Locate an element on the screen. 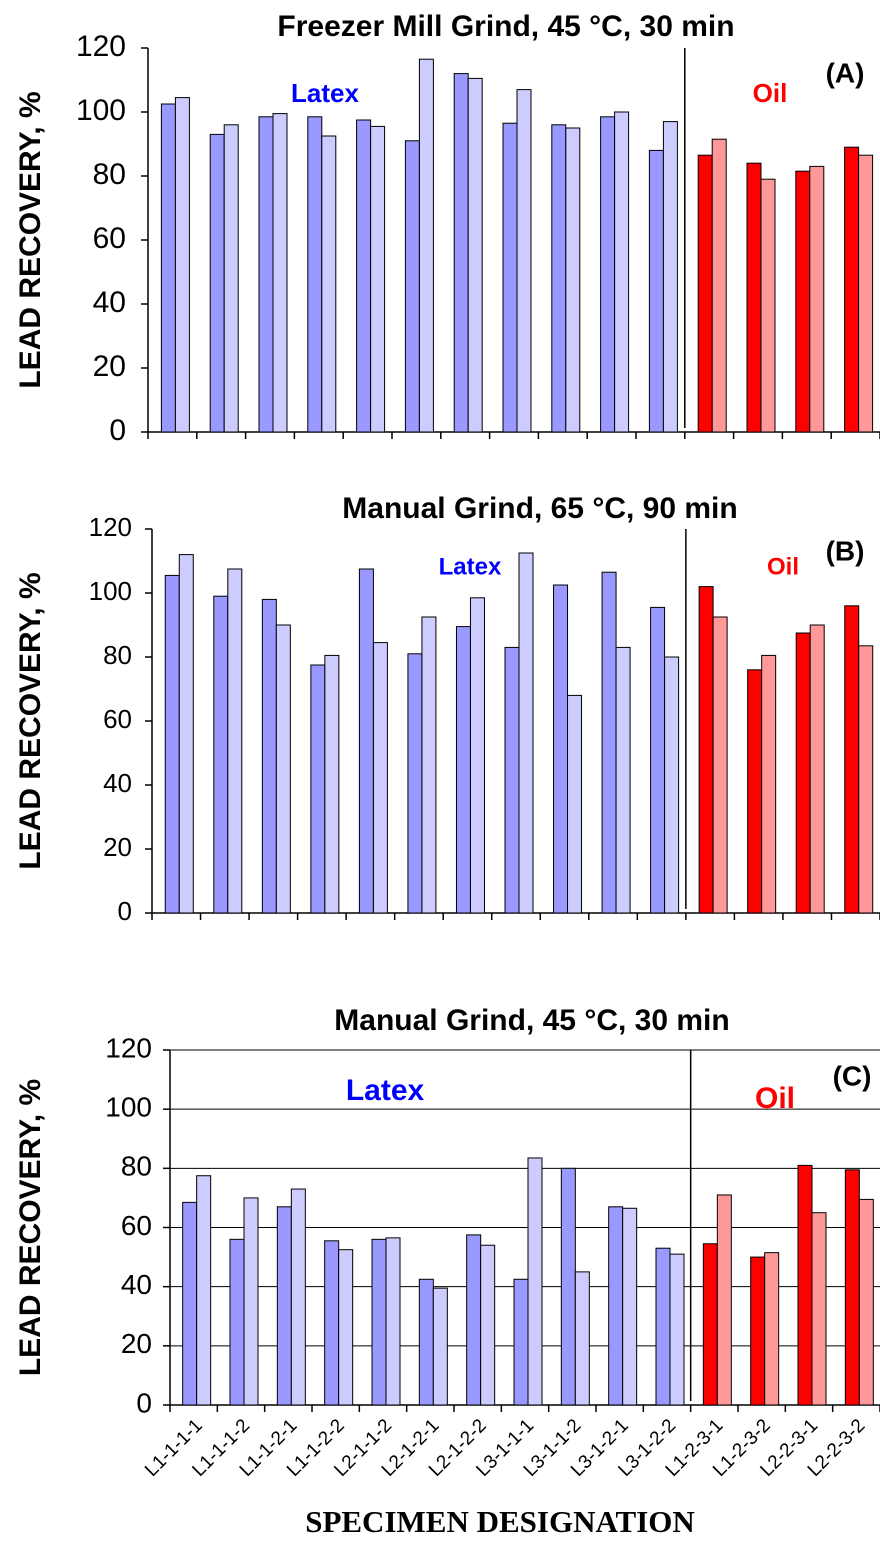  chart-title: Manual Grind, 45 °C, 30 min is located at coordinates (531, 1020).